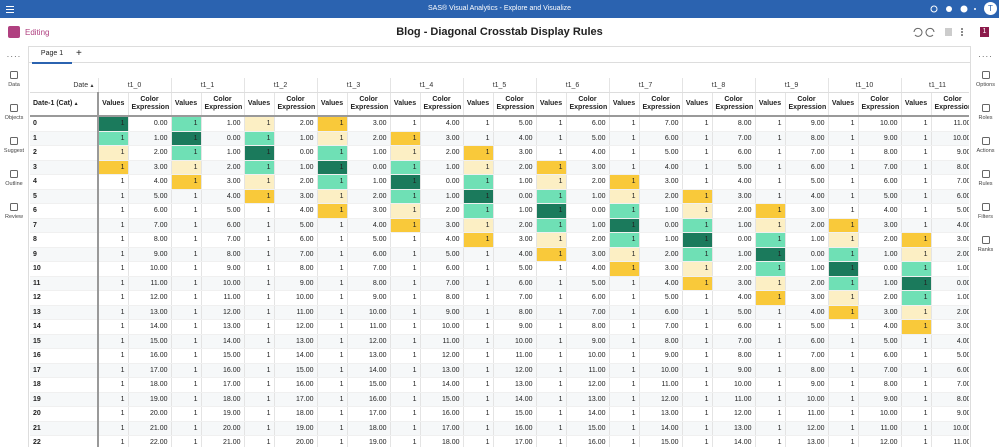 The width and height of the screenshot is (999, 447). Describe the element at coordinates (985, 79) in the screenshot. I see `nav-item: Options` at that location.